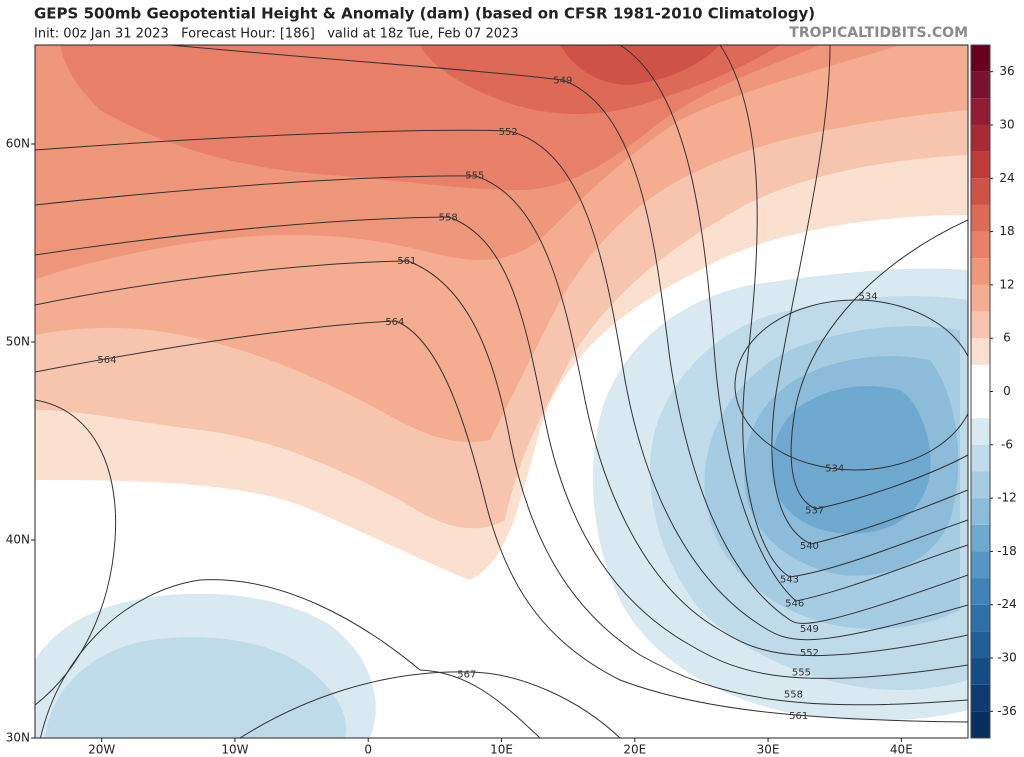 The image size is (1024, 757). Describe the element at coordinates (1006, 178) in the screenshot. I see `colorbar-tick-label: 24` at that location.